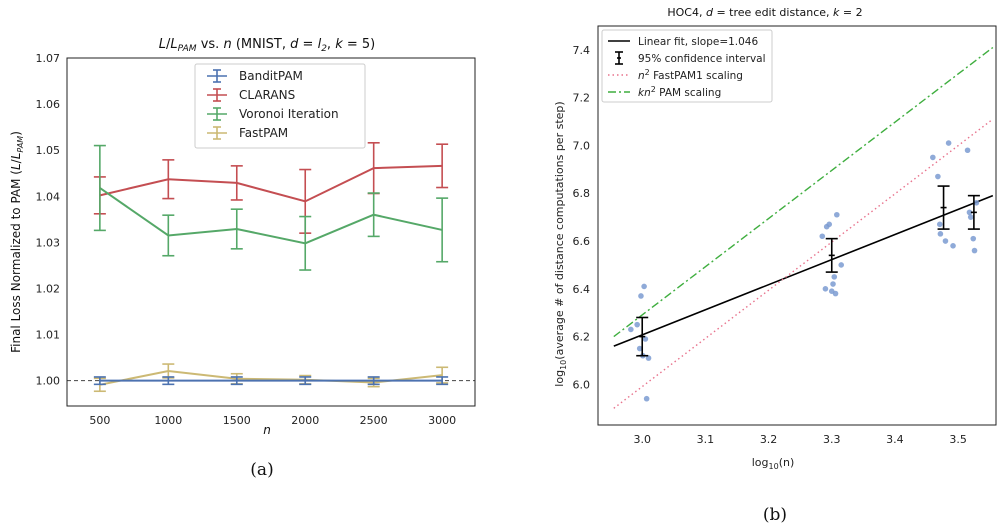  I want to click on chart-b-xlabel: log10(n), so click(773, 463).